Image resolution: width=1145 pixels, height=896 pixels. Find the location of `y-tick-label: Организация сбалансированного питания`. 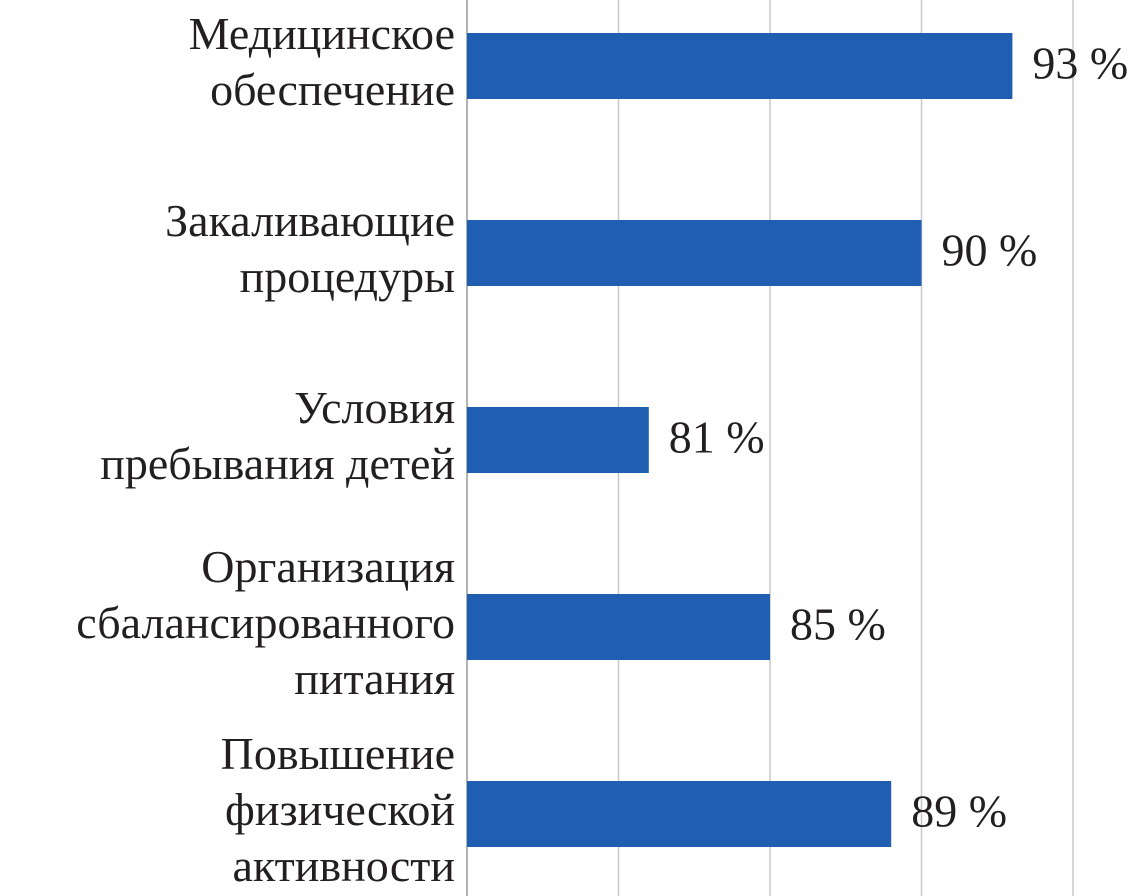

y-tick-label: Организация сбалансированного питания is located at coordinates (265, 622).